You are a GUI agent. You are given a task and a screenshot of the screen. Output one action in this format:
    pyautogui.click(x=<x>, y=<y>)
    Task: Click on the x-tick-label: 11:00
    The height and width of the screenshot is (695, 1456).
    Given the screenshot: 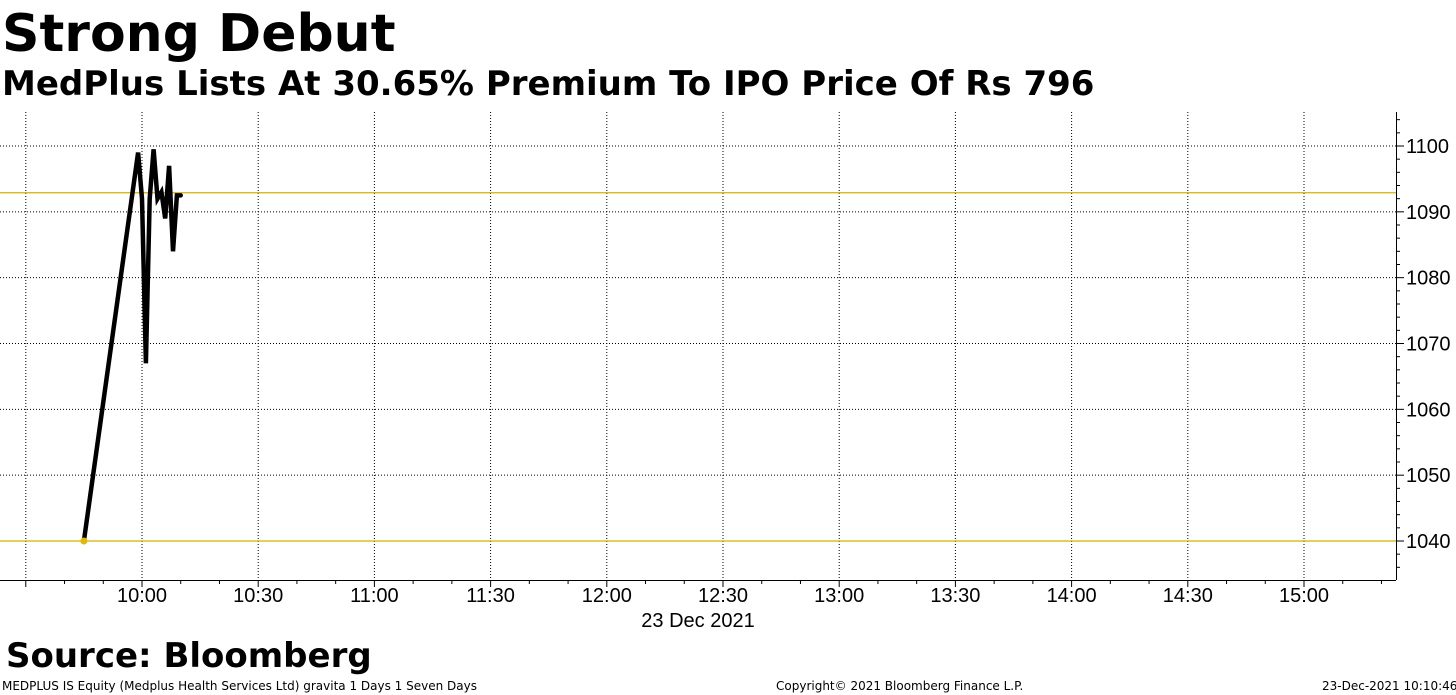 What is the action you would take?
    pyautogui.click(x=374, y=596)
    